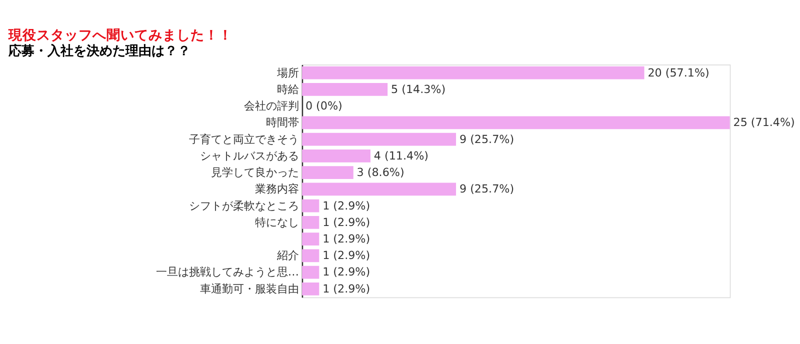 The width and height of the screenshot is (800, 344). What do you see at coordinates (120, 36) in the screenshot?
I see `text: 現役スタッフへ聞いてみました！！` at bounding box center [120, 36].